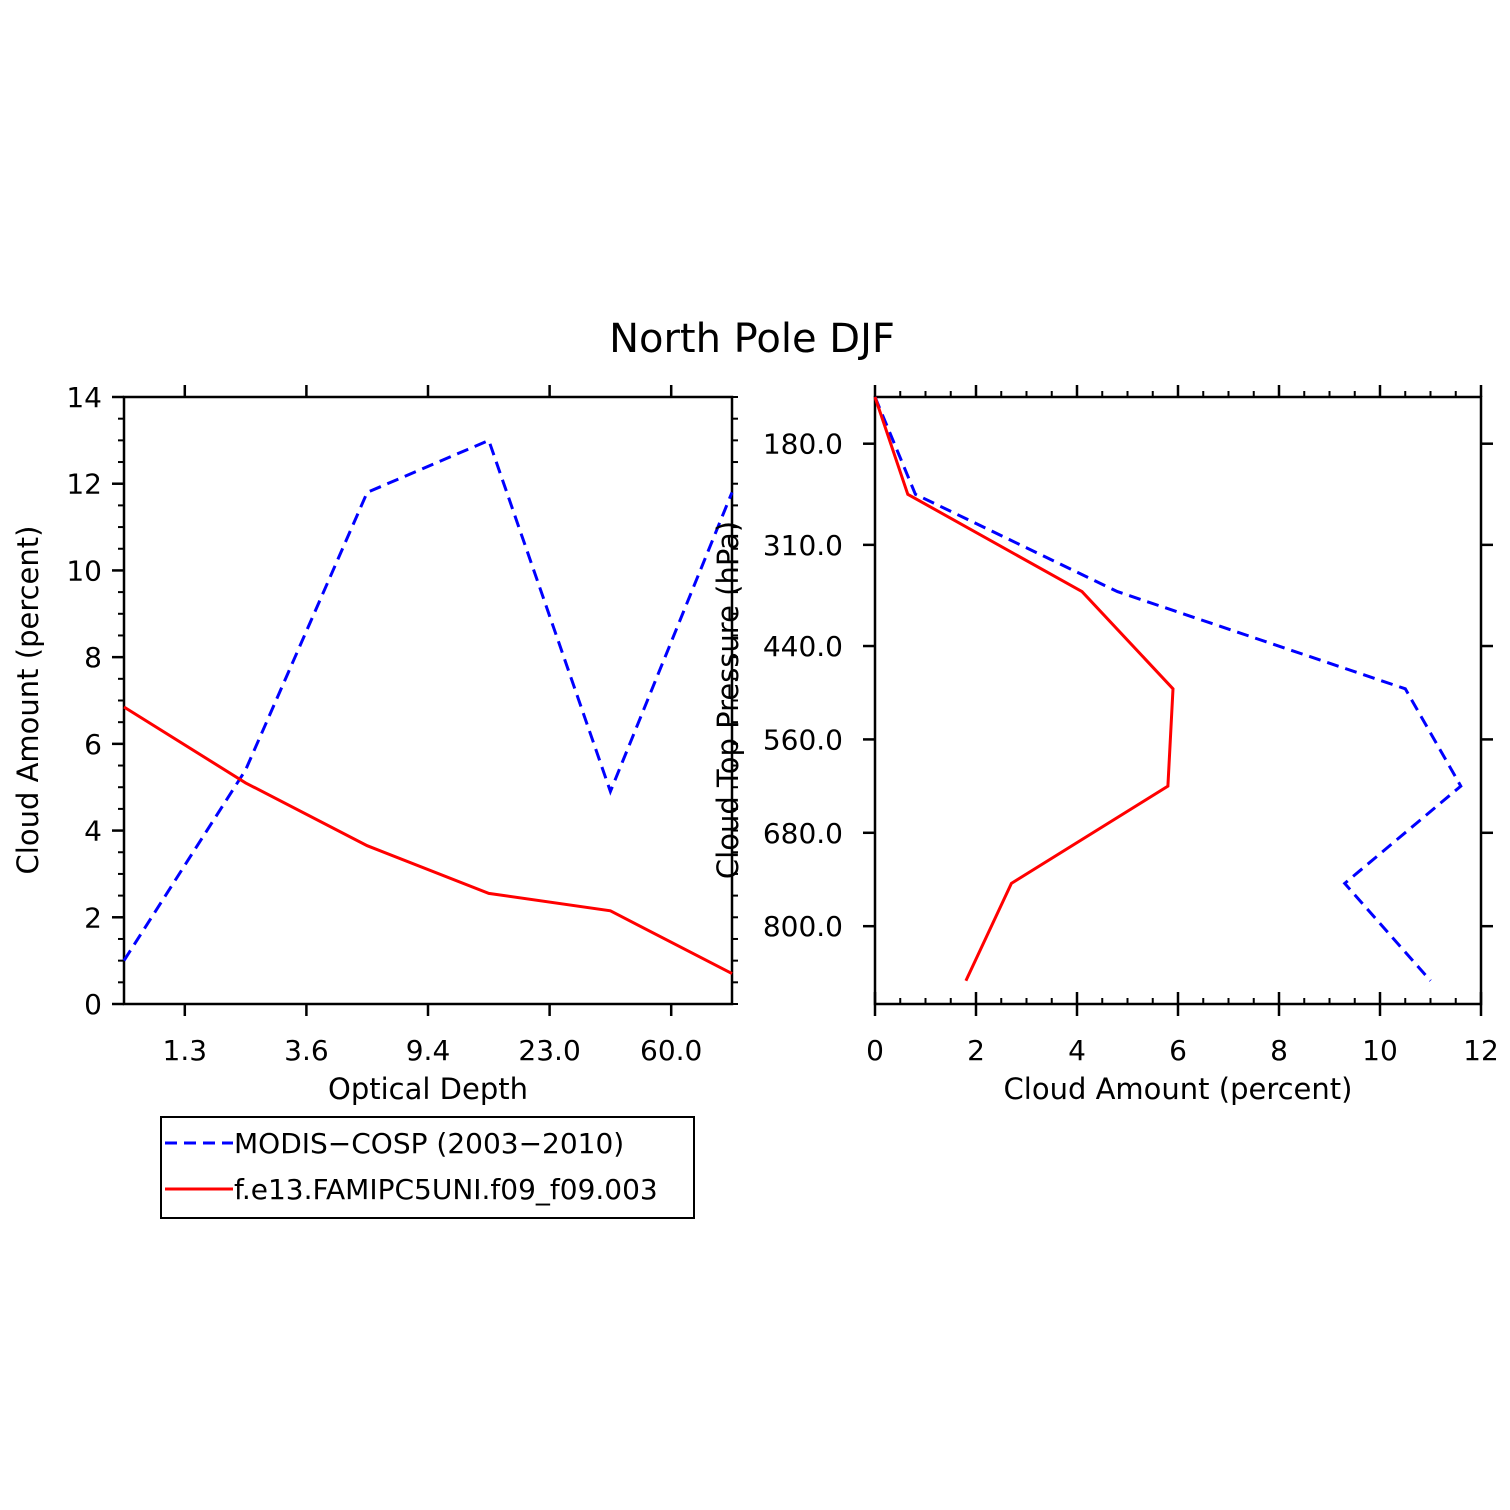  I want to click on right-series-model-line, so click(1024, 689).